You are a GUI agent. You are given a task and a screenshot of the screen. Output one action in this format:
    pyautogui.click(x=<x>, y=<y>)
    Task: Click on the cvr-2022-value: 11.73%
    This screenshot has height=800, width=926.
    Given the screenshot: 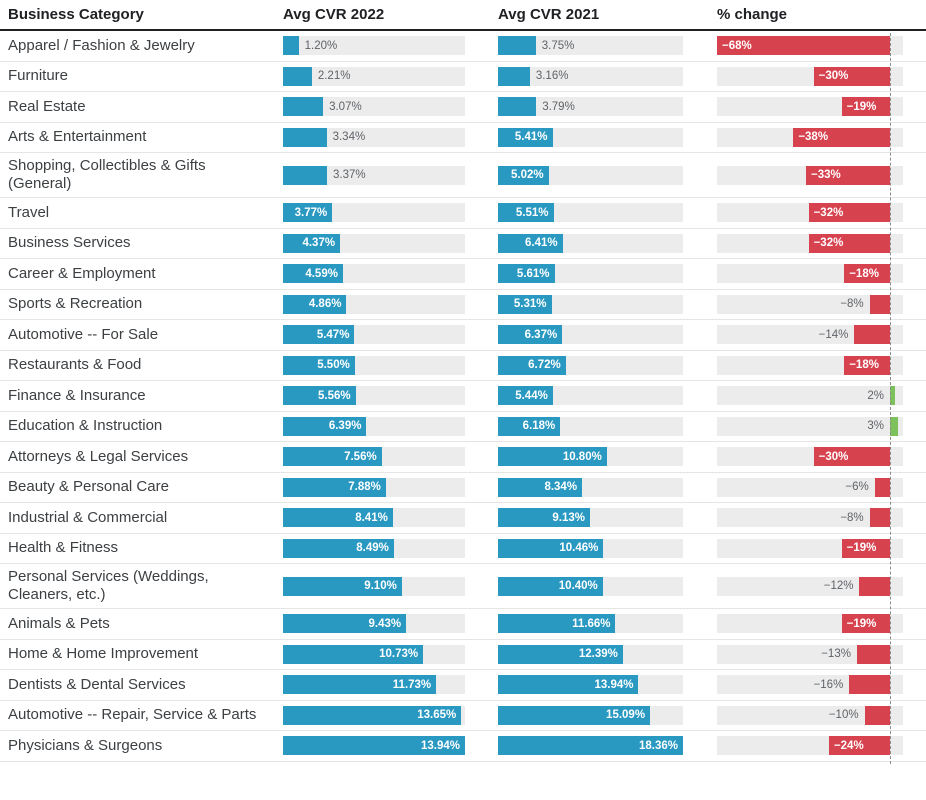 What is the action you would take?
    pyautogui.click(x=412, y=684)
    